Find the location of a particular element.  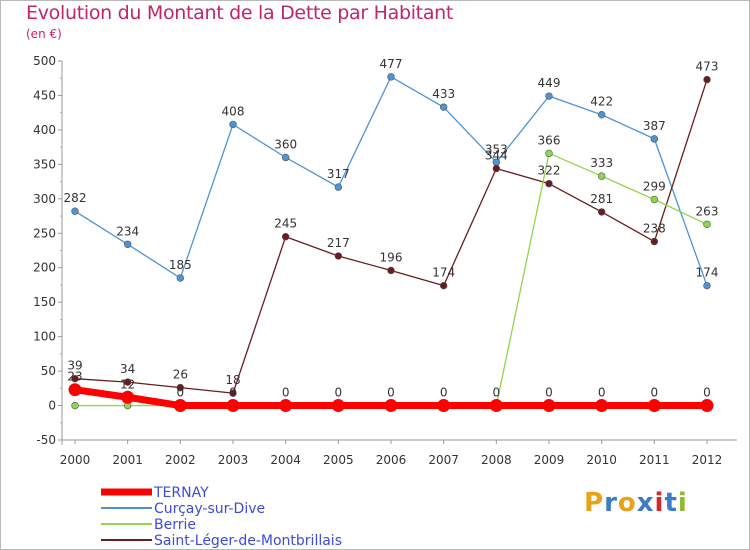

data-label: 408 is located at coordinates (233, 111).